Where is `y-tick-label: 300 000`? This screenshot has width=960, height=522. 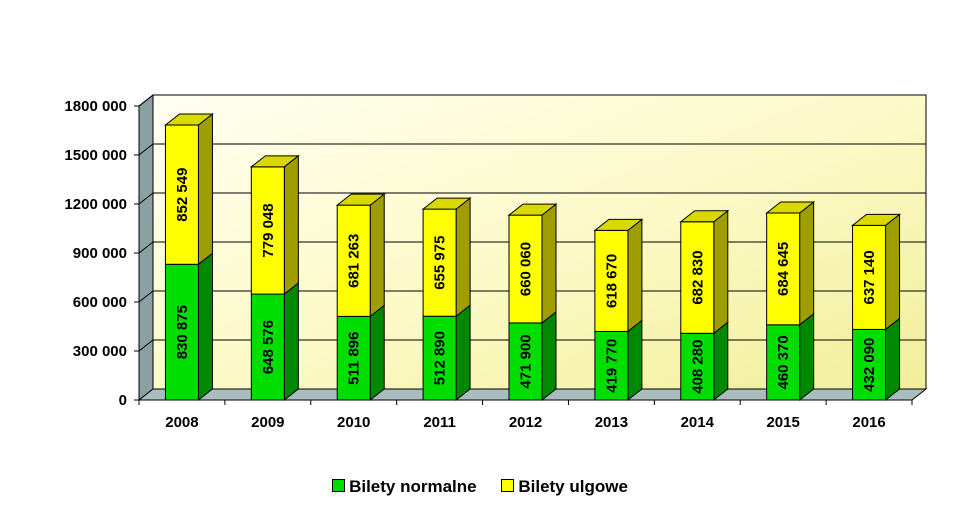 y-tick-label: 300 000 is located at coordinates (100, 351).